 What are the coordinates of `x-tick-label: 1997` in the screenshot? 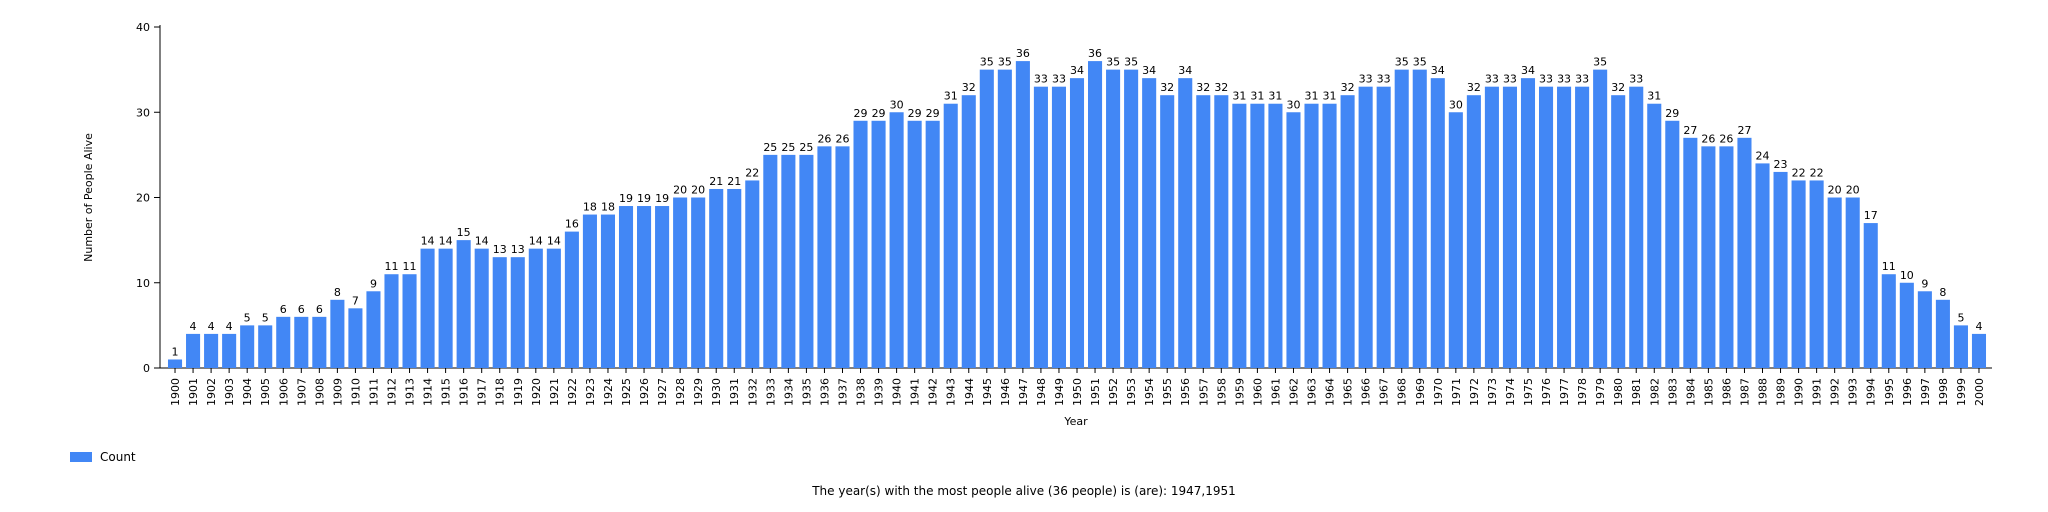 It's located at (1925, 392).